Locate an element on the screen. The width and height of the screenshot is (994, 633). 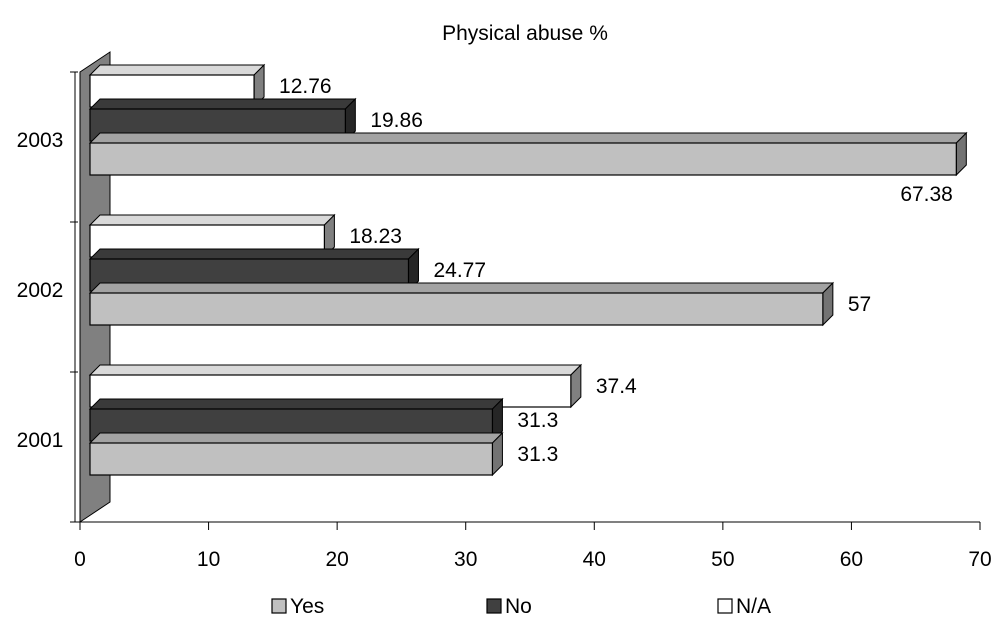
data-label: 67.38 is located at coordinates (926, 194).